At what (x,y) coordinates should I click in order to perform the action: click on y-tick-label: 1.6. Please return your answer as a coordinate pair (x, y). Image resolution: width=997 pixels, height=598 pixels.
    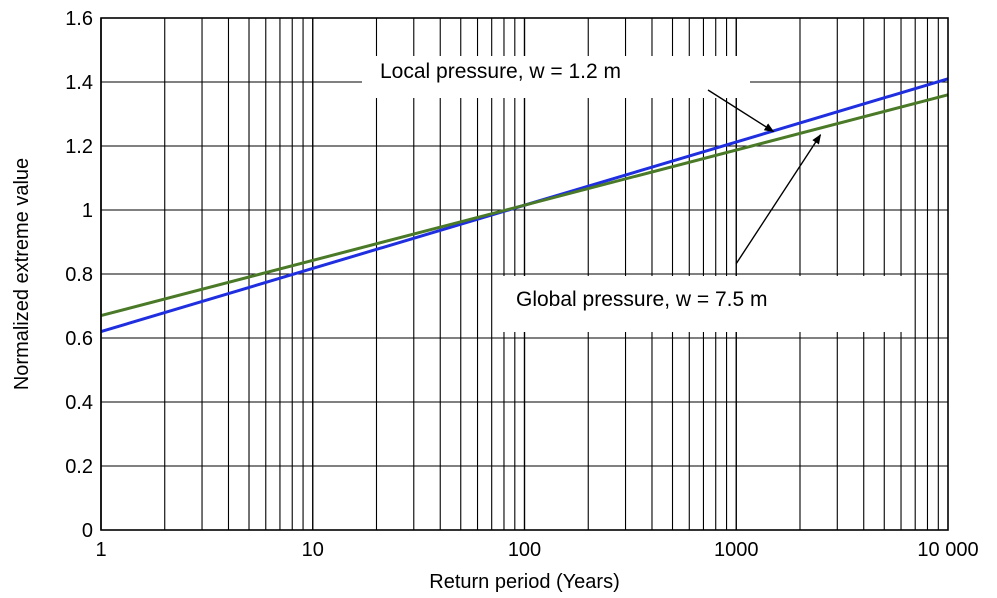
    Looking at the image, I should click on (79, 19).